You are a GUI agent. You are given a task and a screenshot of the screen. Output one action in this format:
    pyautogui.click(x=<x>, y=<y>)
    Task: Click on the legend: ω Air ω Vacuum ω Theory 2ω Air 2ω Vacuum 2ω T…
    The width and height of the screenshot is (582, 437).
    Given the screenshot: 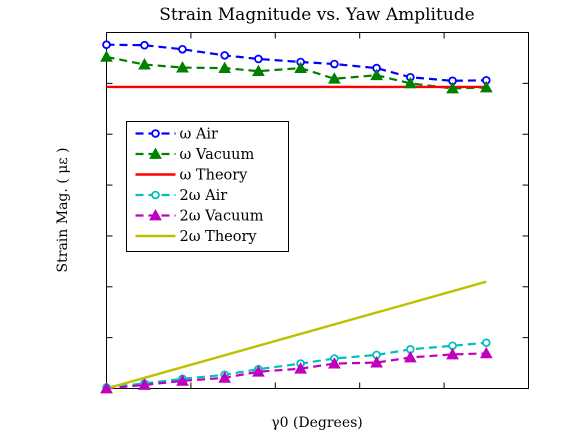 What is the action you would take?
    pyautogui.click(x=207, y=186)
    